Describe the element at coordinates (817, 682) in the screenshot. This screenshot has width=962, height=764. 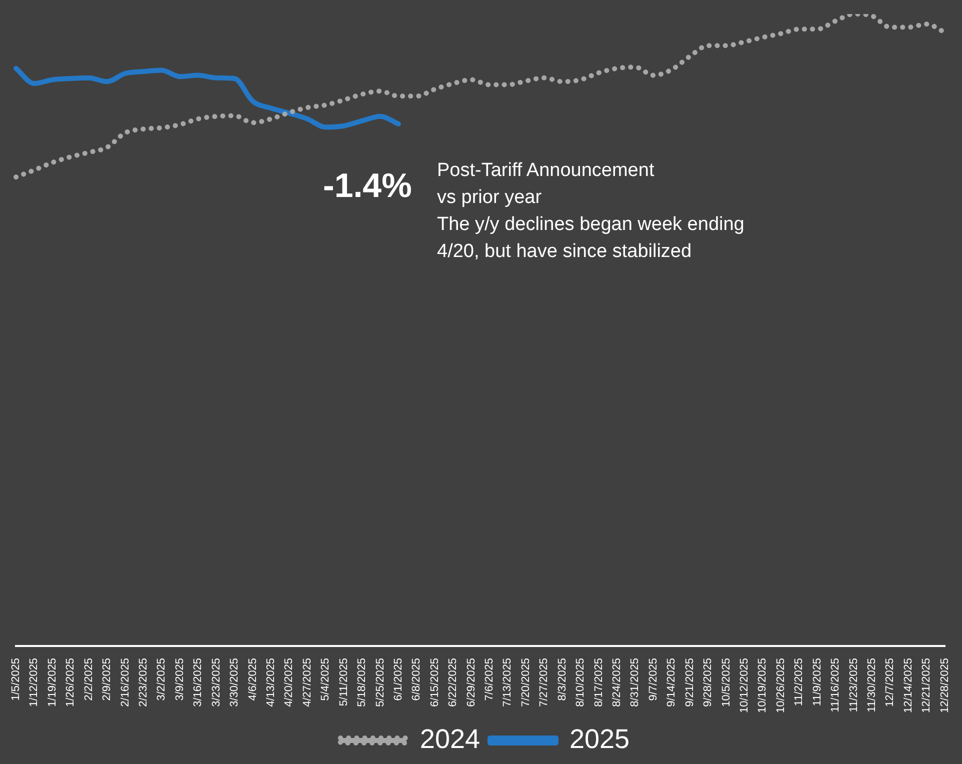
I see `x-tick-label: 11/9/2025` at that location.